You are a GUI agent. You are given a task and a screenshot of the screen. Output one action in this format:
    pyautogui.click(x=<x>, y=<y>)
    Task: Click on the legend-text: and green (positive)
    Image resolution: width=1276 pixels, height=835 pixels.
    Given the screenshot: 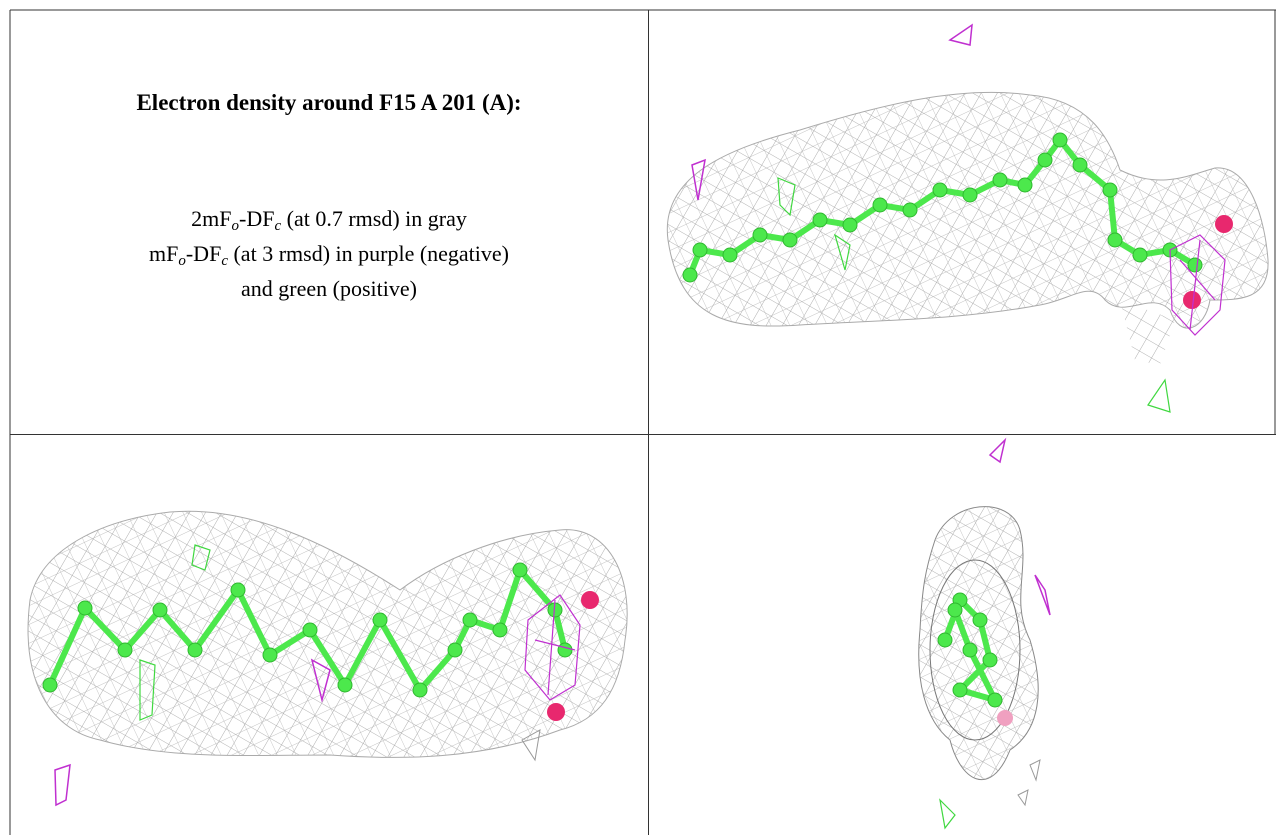 What is the action you would take?
    pyautogui.click(x=329, y=288)
    